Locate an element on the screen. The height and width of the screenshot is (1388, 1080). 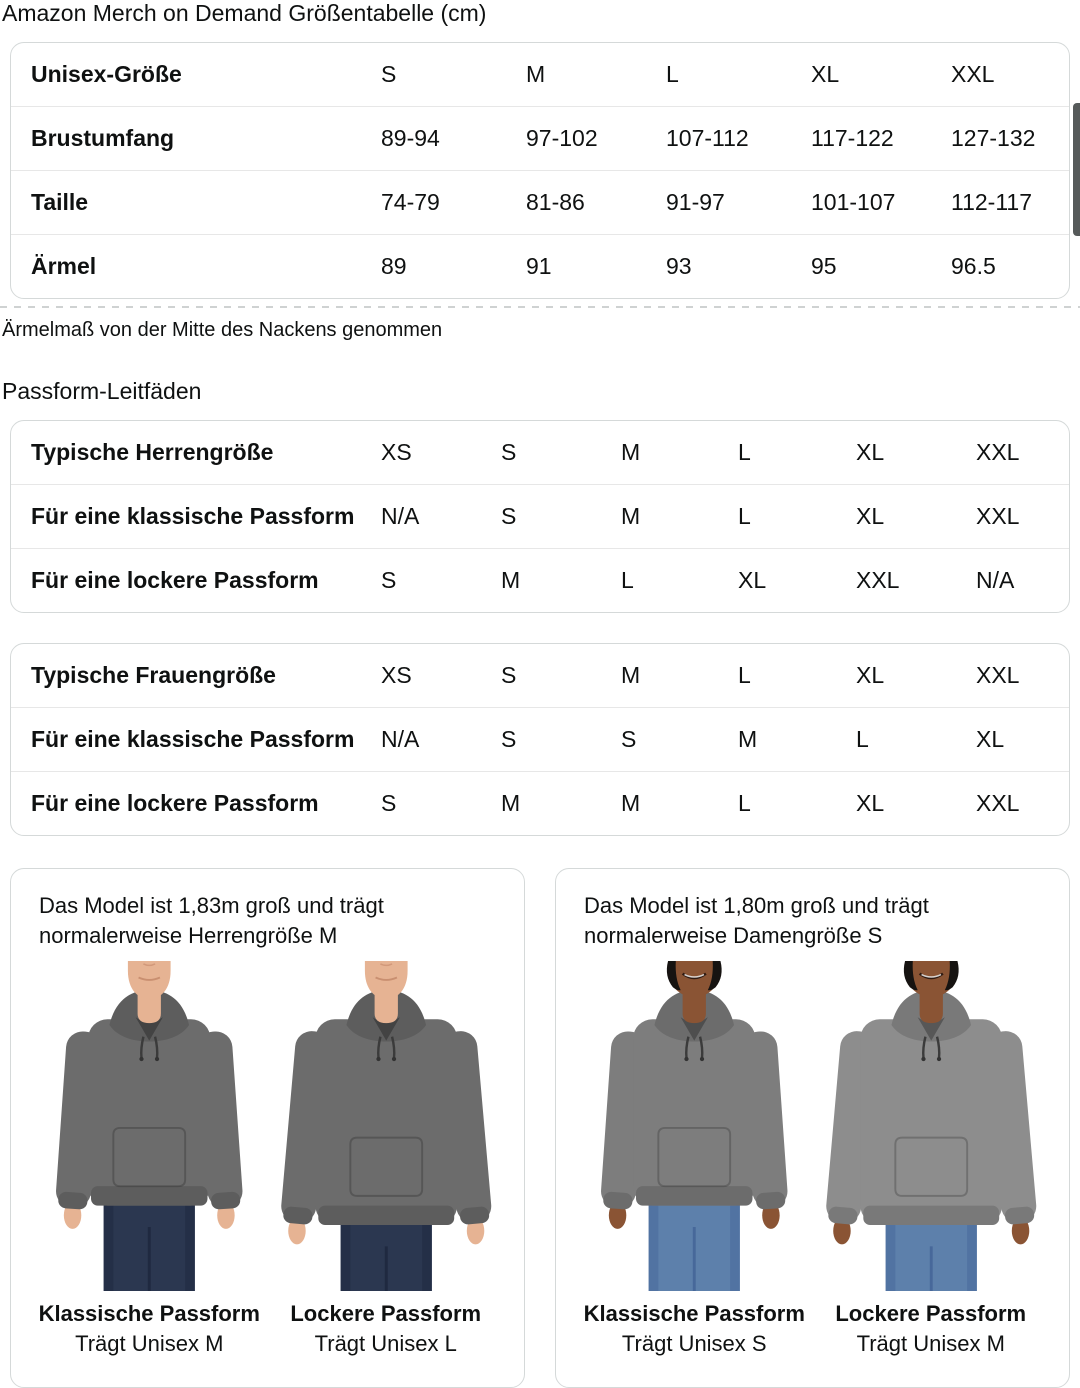
size-cell: 91 is located at coordinates (539, 266).